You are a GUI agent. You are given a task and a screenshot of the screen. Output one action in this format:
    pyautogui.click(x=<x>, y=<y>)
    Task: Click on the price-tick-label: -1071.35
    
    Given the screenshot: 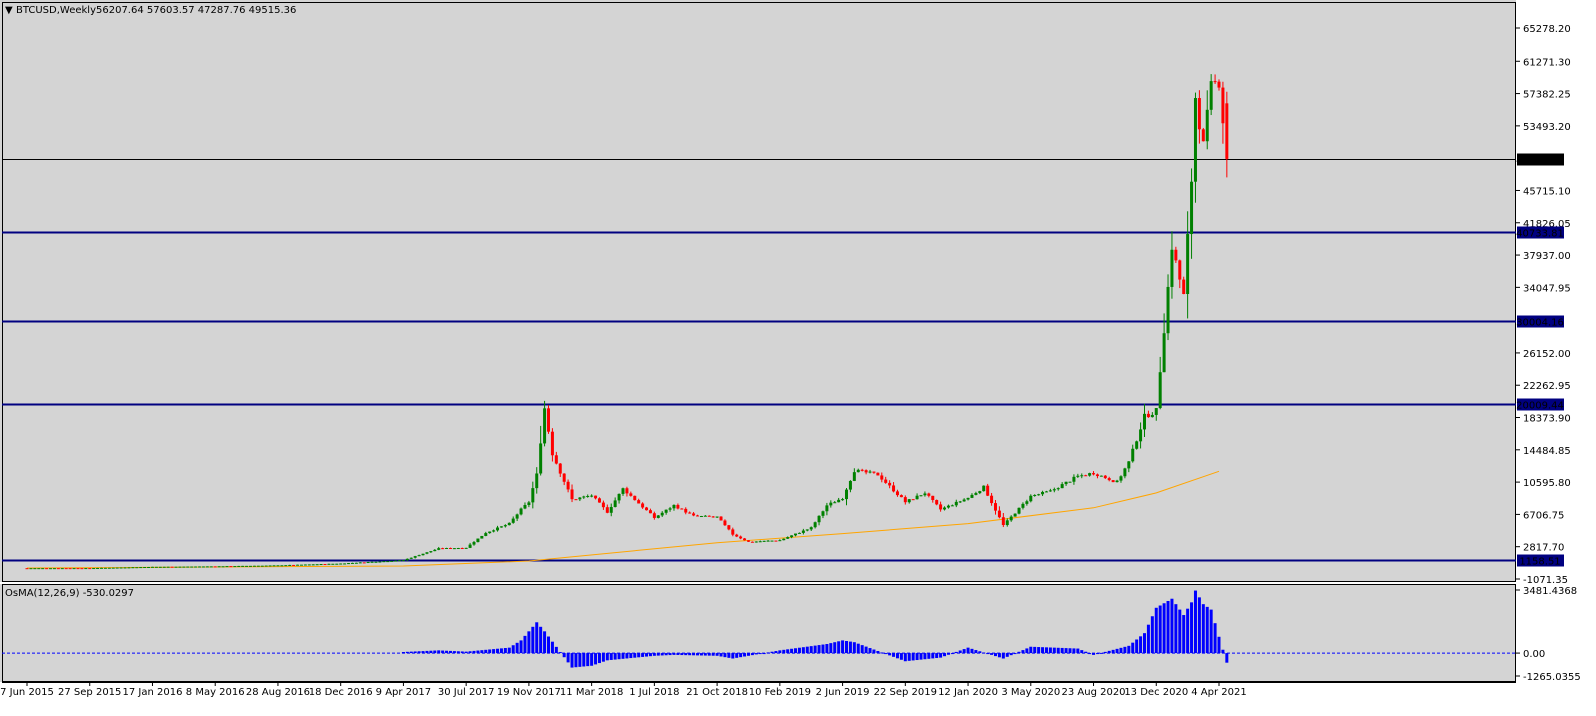 What is the action you would take?
    pyautogui.click(x=1545, y=580)
    